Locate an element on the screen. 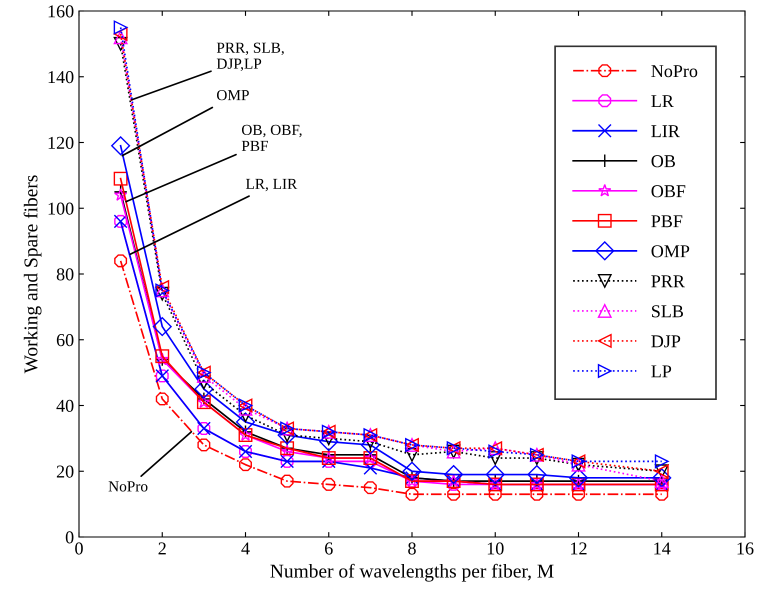 The width and height of the screenshot is (760, 597). y-tick-label: 120 is located at coordinates (61, 142).